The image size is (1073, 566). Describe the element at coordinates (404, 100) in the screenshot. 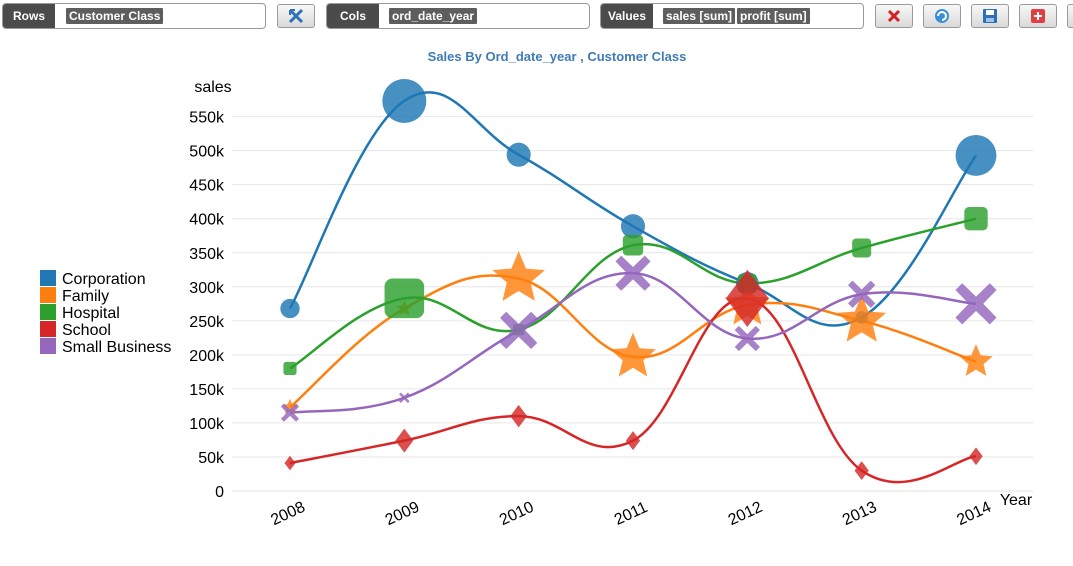

I see `data-point-corporation-2009` at that location.